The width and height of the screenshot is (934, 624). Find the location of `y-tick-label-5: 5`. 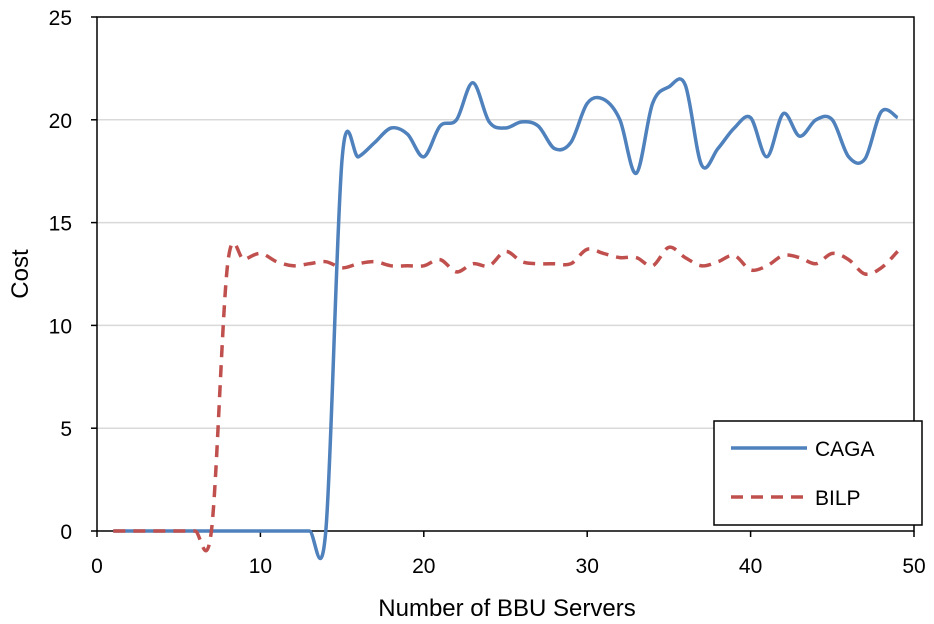

y-tick-label-5: 5 is located at coordinates (66, 429).